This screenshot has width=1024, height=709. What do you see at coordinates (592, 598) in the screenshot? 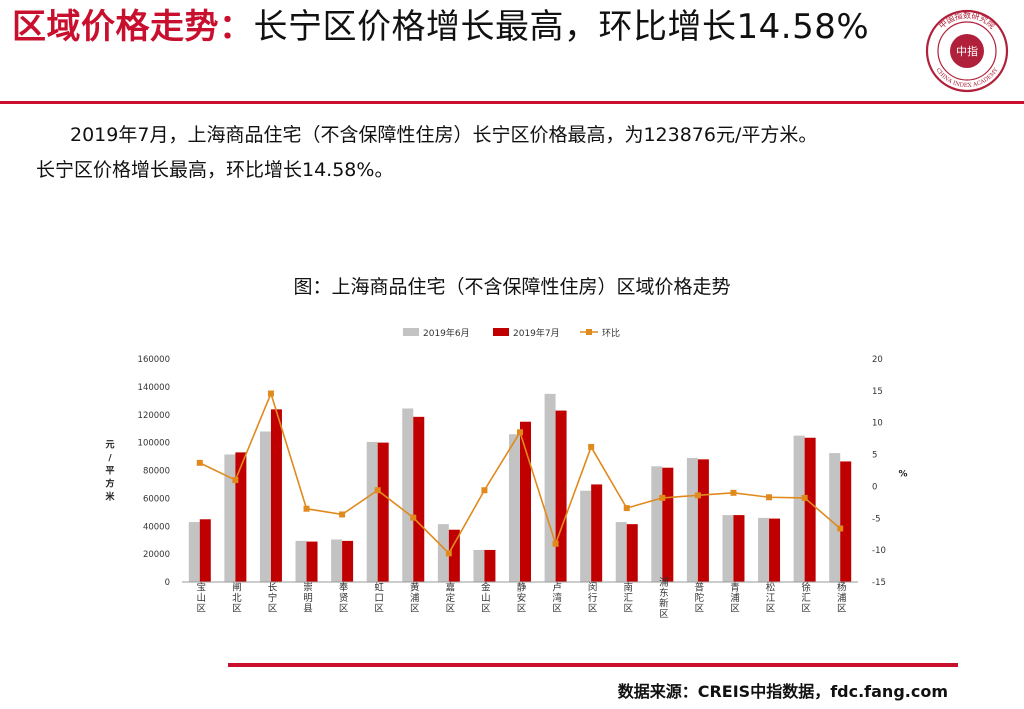
I see `x-tick-label: 闵行区` at bounding box center [592, 598].